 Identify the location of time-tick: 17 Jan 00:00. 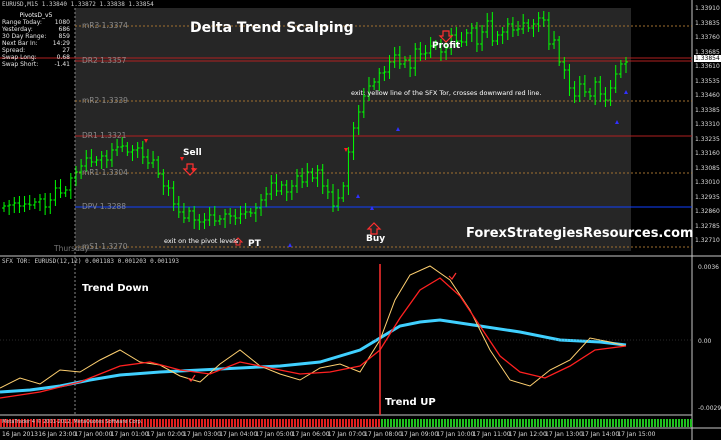
(93, 434).